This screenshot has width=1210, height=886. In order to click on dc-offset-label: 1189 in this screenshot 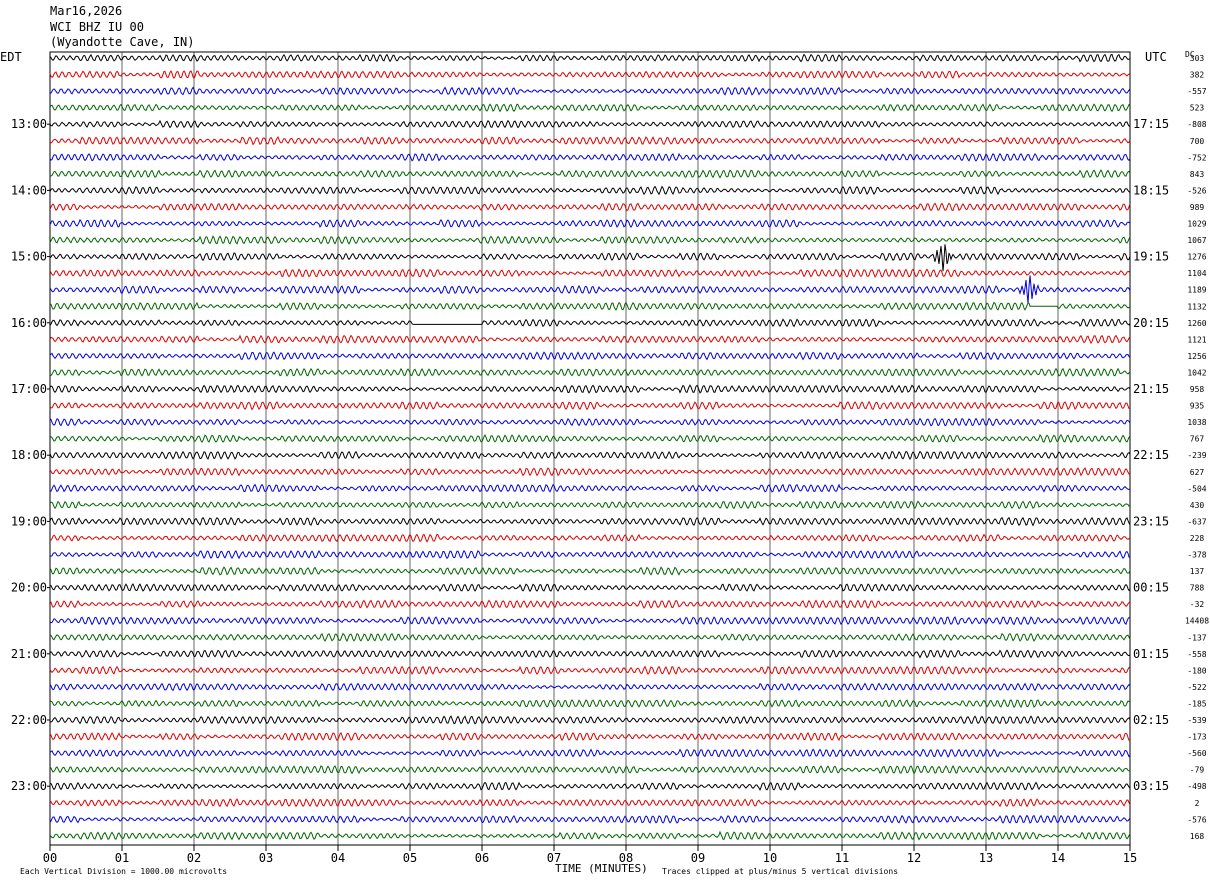, I will do `click(1196, 290)`.